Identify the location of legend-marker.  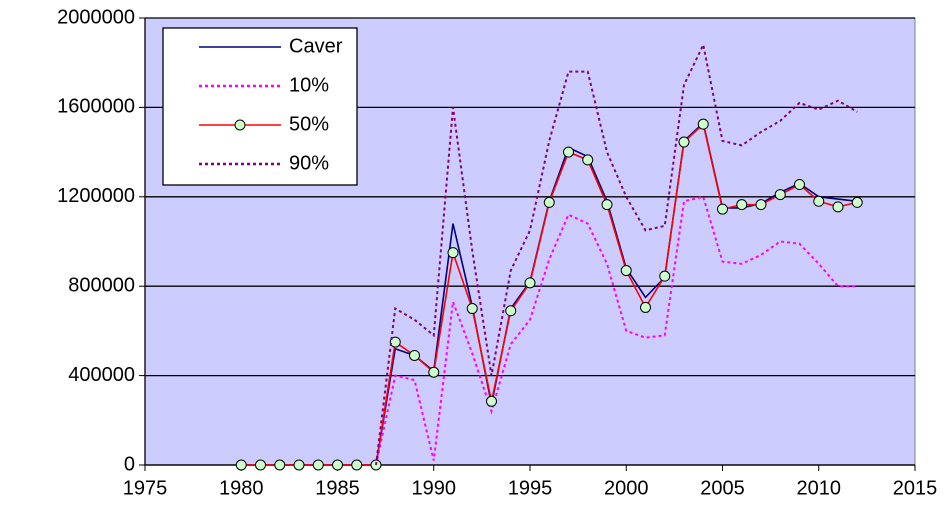
(240, 125).